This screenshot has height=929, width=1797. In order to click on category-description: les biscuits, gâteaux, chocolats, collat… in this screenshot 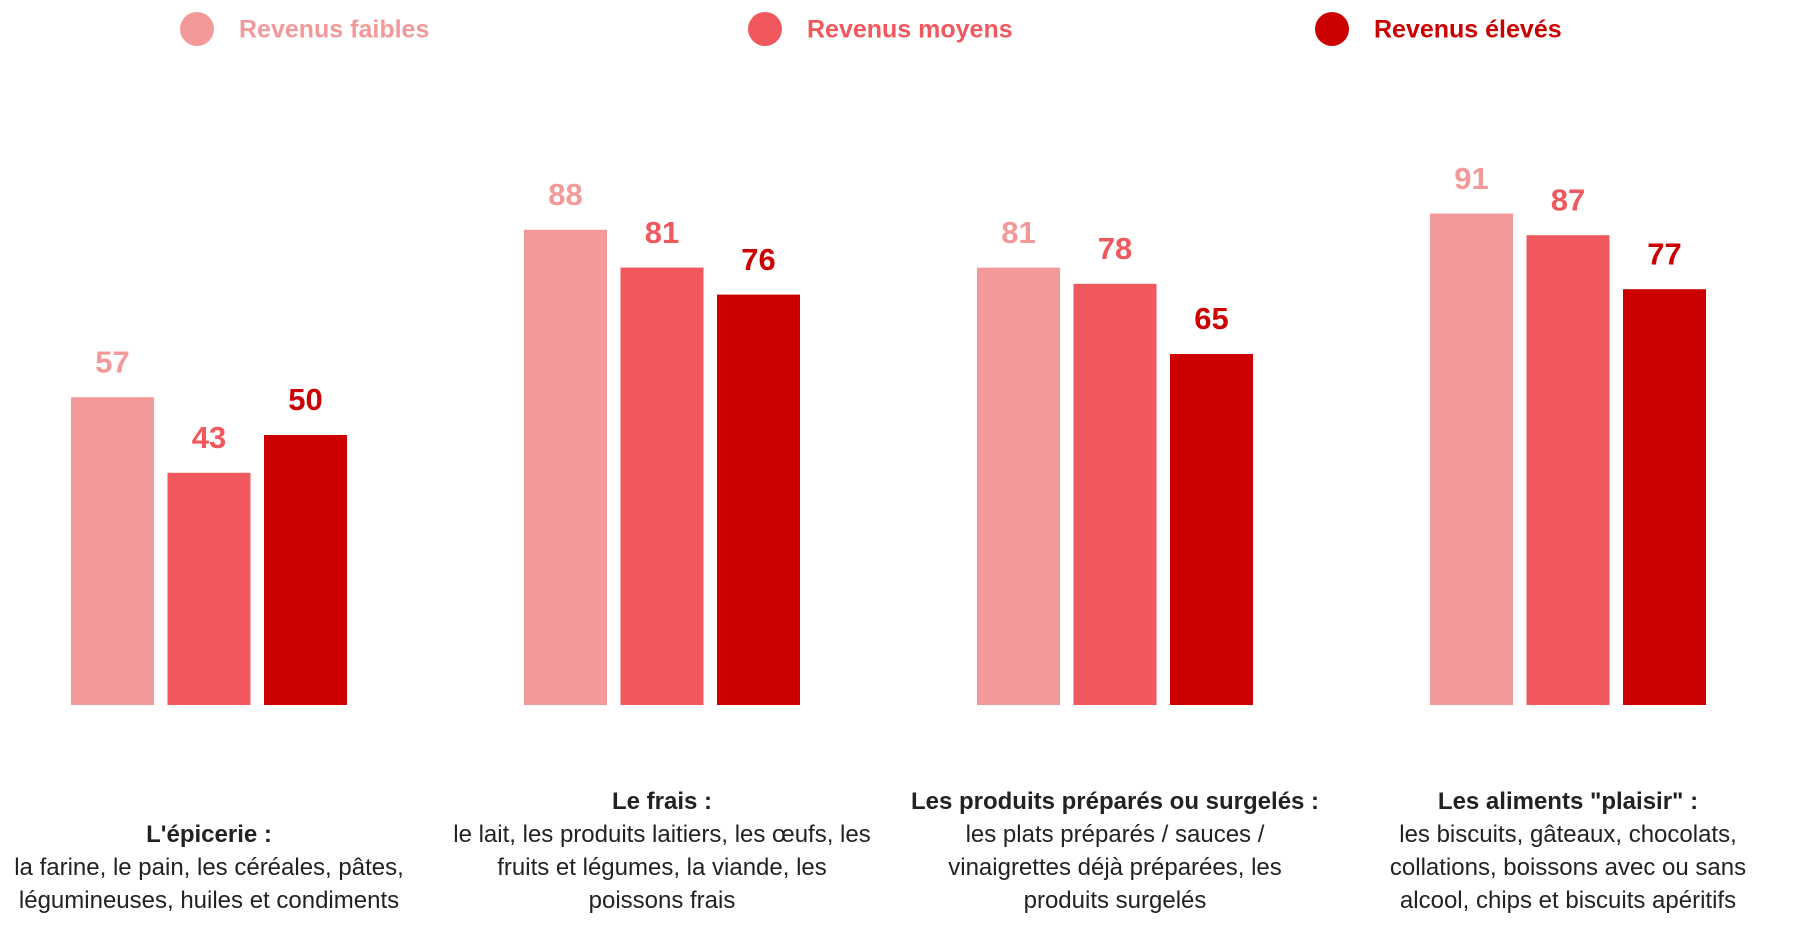, I will do `click(1568, 867)`.